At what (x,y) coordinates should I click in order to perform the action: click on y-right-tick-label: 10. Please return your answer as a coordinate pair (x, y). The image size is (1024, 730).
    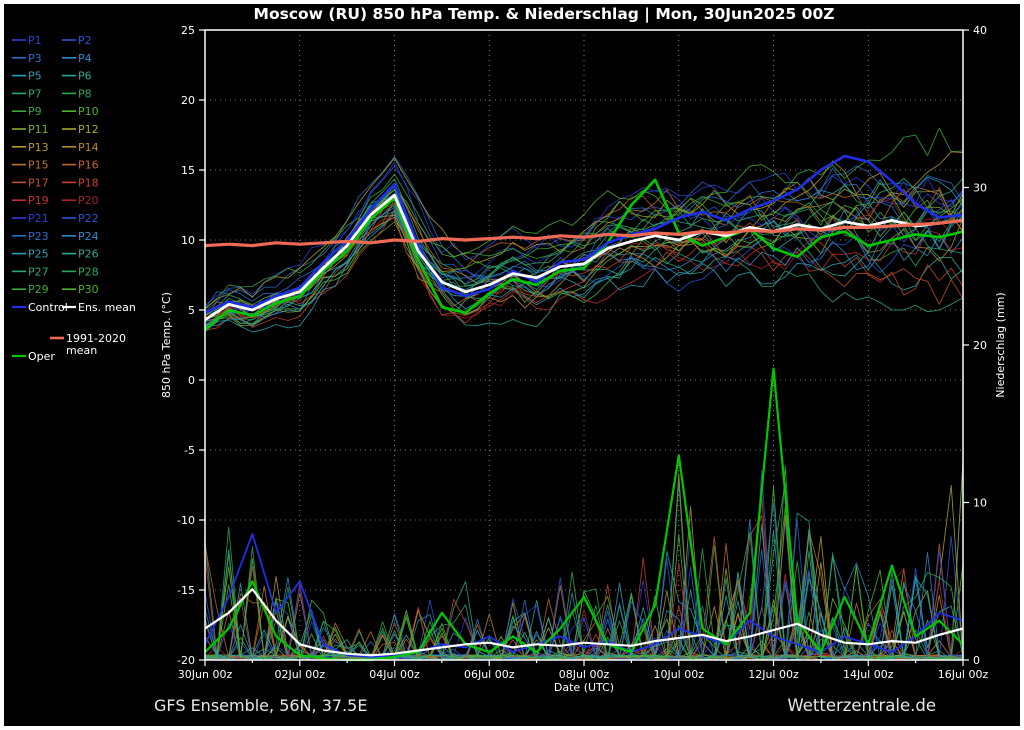
    Looking at the image, I should click on (980, 503).